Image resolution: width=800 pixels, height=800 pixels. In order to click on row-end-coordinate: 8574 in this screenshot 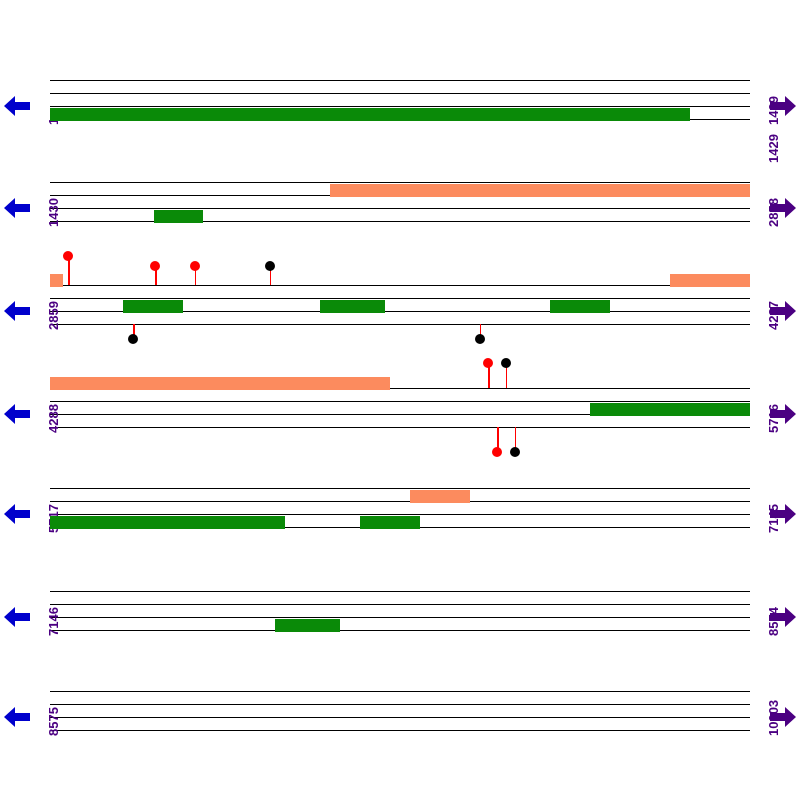, I will do `click(773, 621)`.